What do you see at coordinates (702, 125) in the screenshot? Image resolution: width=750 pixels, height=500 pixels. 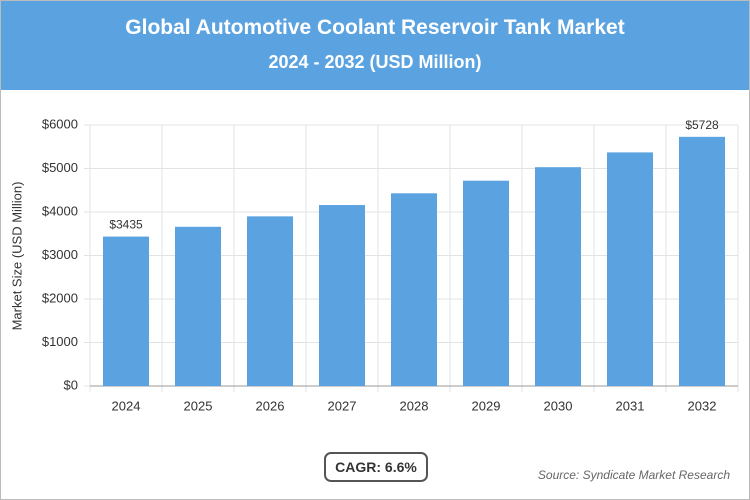 I see `value-label: $5728` at bounding box center [702, 125].